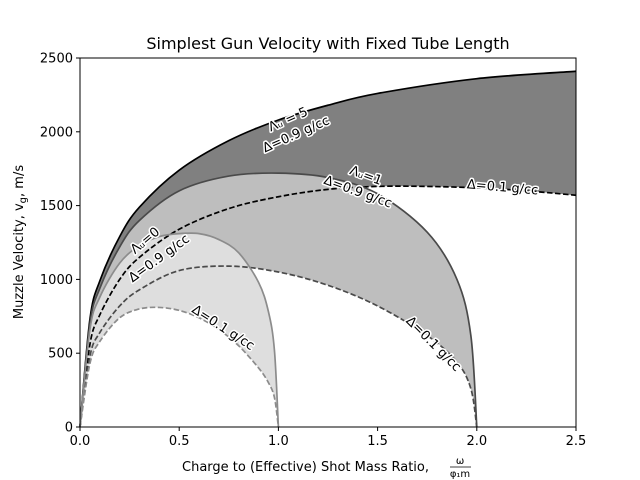 The height and width of the screenshot is (480, 640). Describe the element at coordinates (576, 441) in the screenshot. I see `x-tick-label: 2.5` at that location.